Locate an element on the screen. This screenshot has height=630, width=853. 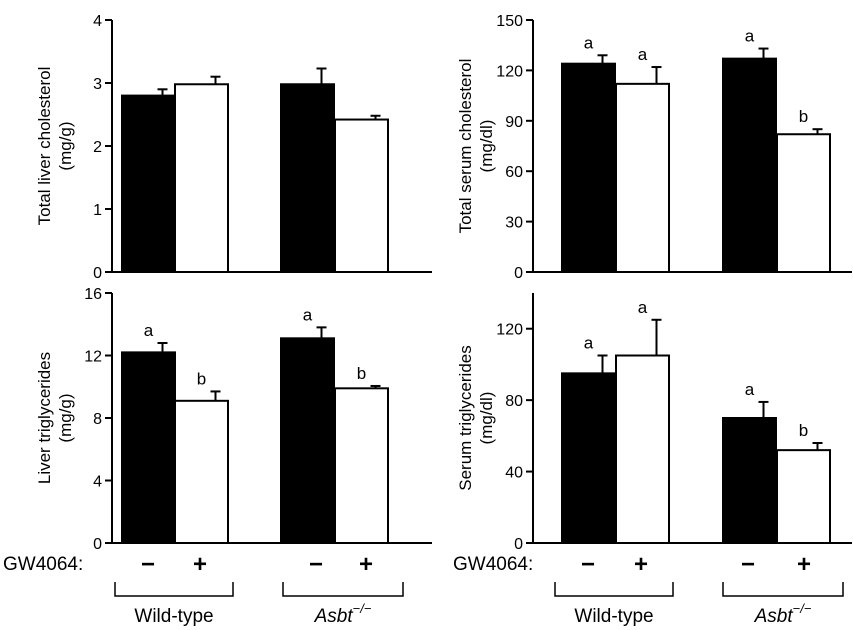
treatment-annotation-2: GW4064: − + − + Wild-type Asbt−/− is located at coordinates (648, 589).